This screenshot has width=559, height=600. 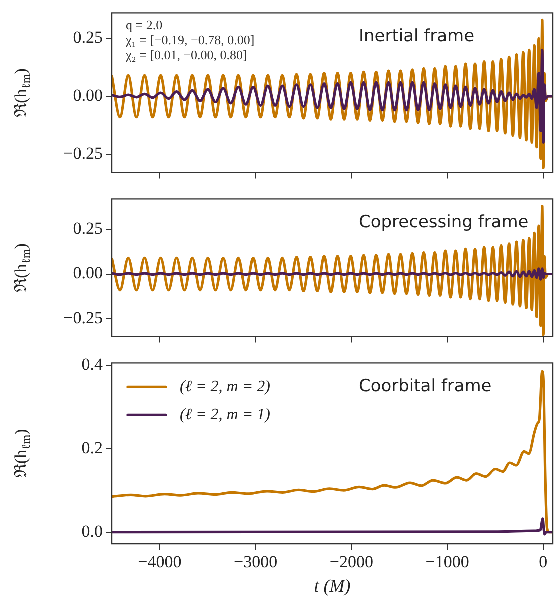 What do you see at coordinates (92, 531) in the screenshot?
I see `y-tick-label: 0.0` at bounding box center [92, 531].